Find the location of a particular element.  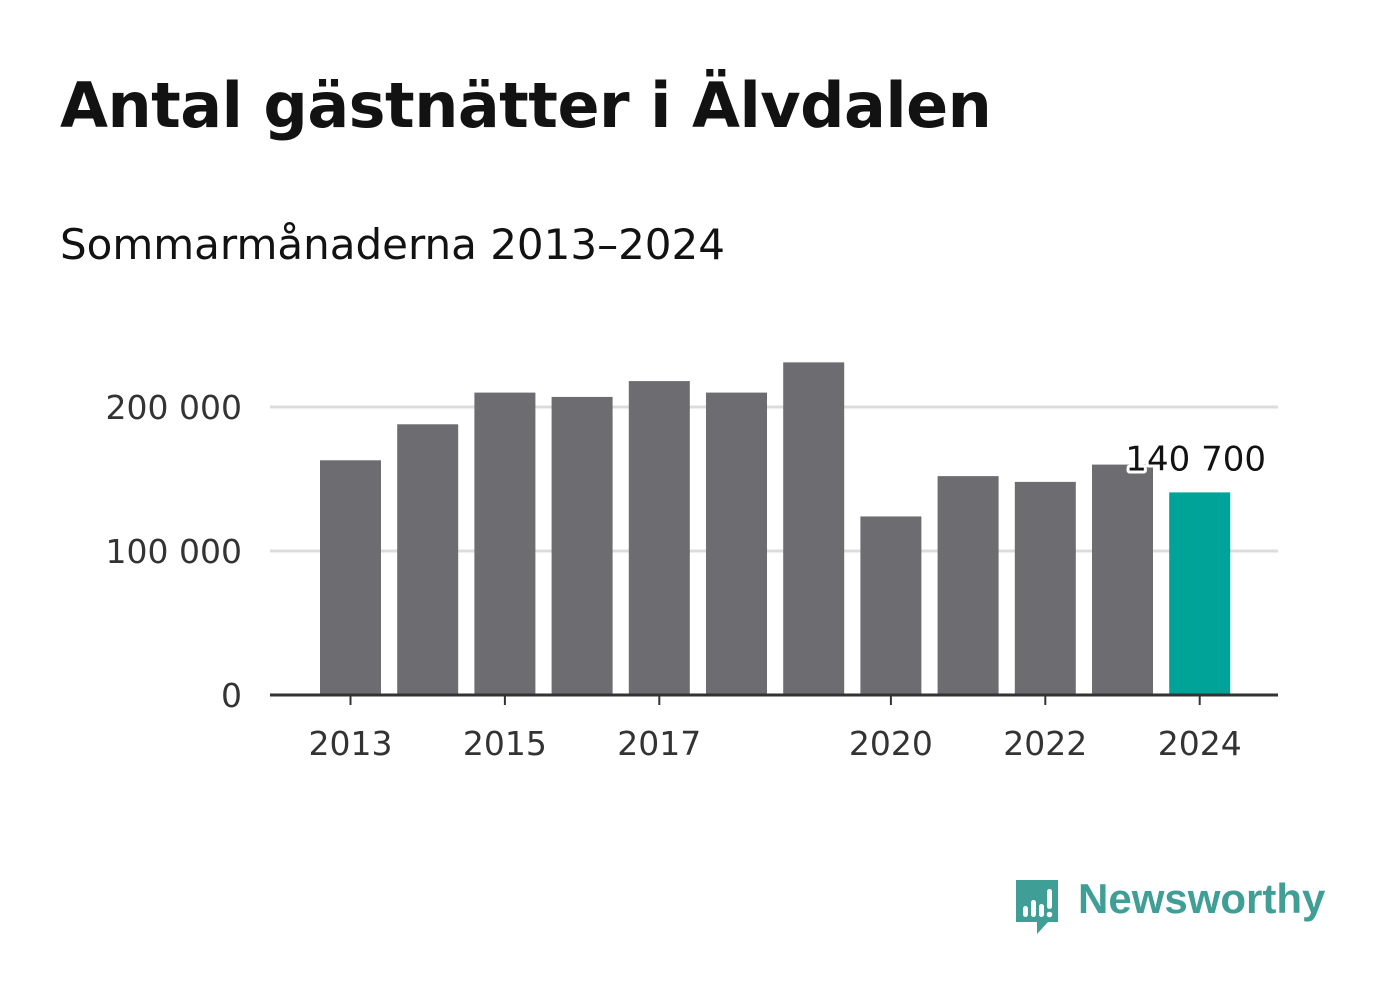

bar-2016 is located at coordinates (582, 545).